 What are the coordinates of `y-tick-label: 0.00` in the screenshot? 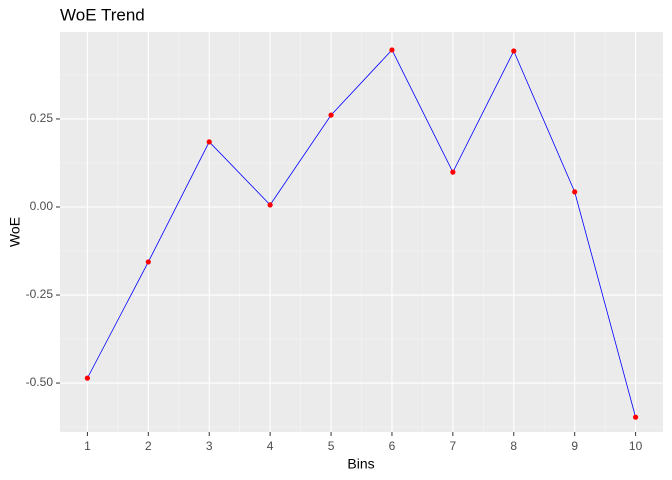 It's located at (42, 206).